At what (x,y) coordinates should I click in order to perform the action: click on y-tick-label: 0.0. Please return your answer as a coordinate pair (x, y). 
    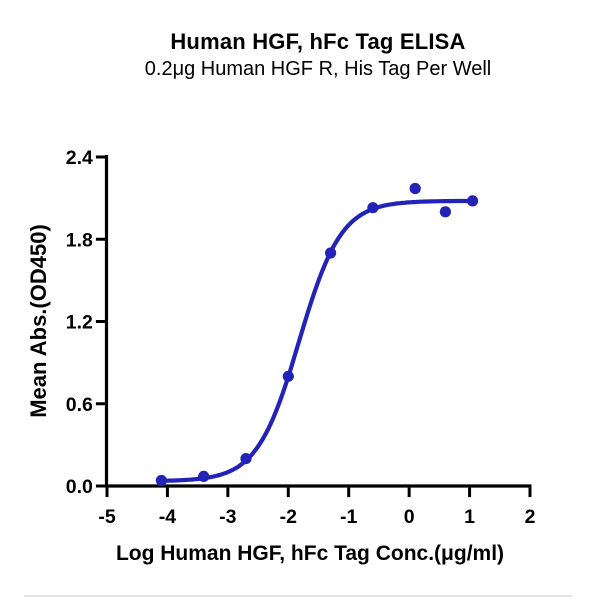
    Looking at the image, I should click on (79, 487).